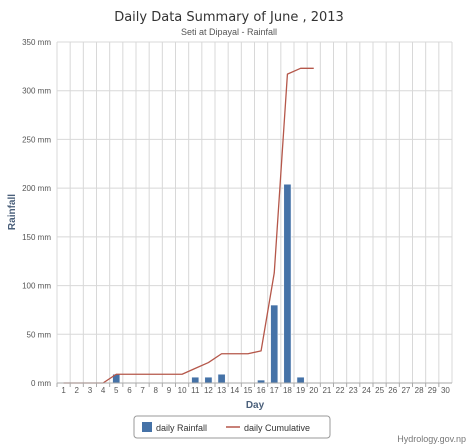 This screenshot has height=447, width=474. I want to click on x-tick-label: 4, so click(103, 390).